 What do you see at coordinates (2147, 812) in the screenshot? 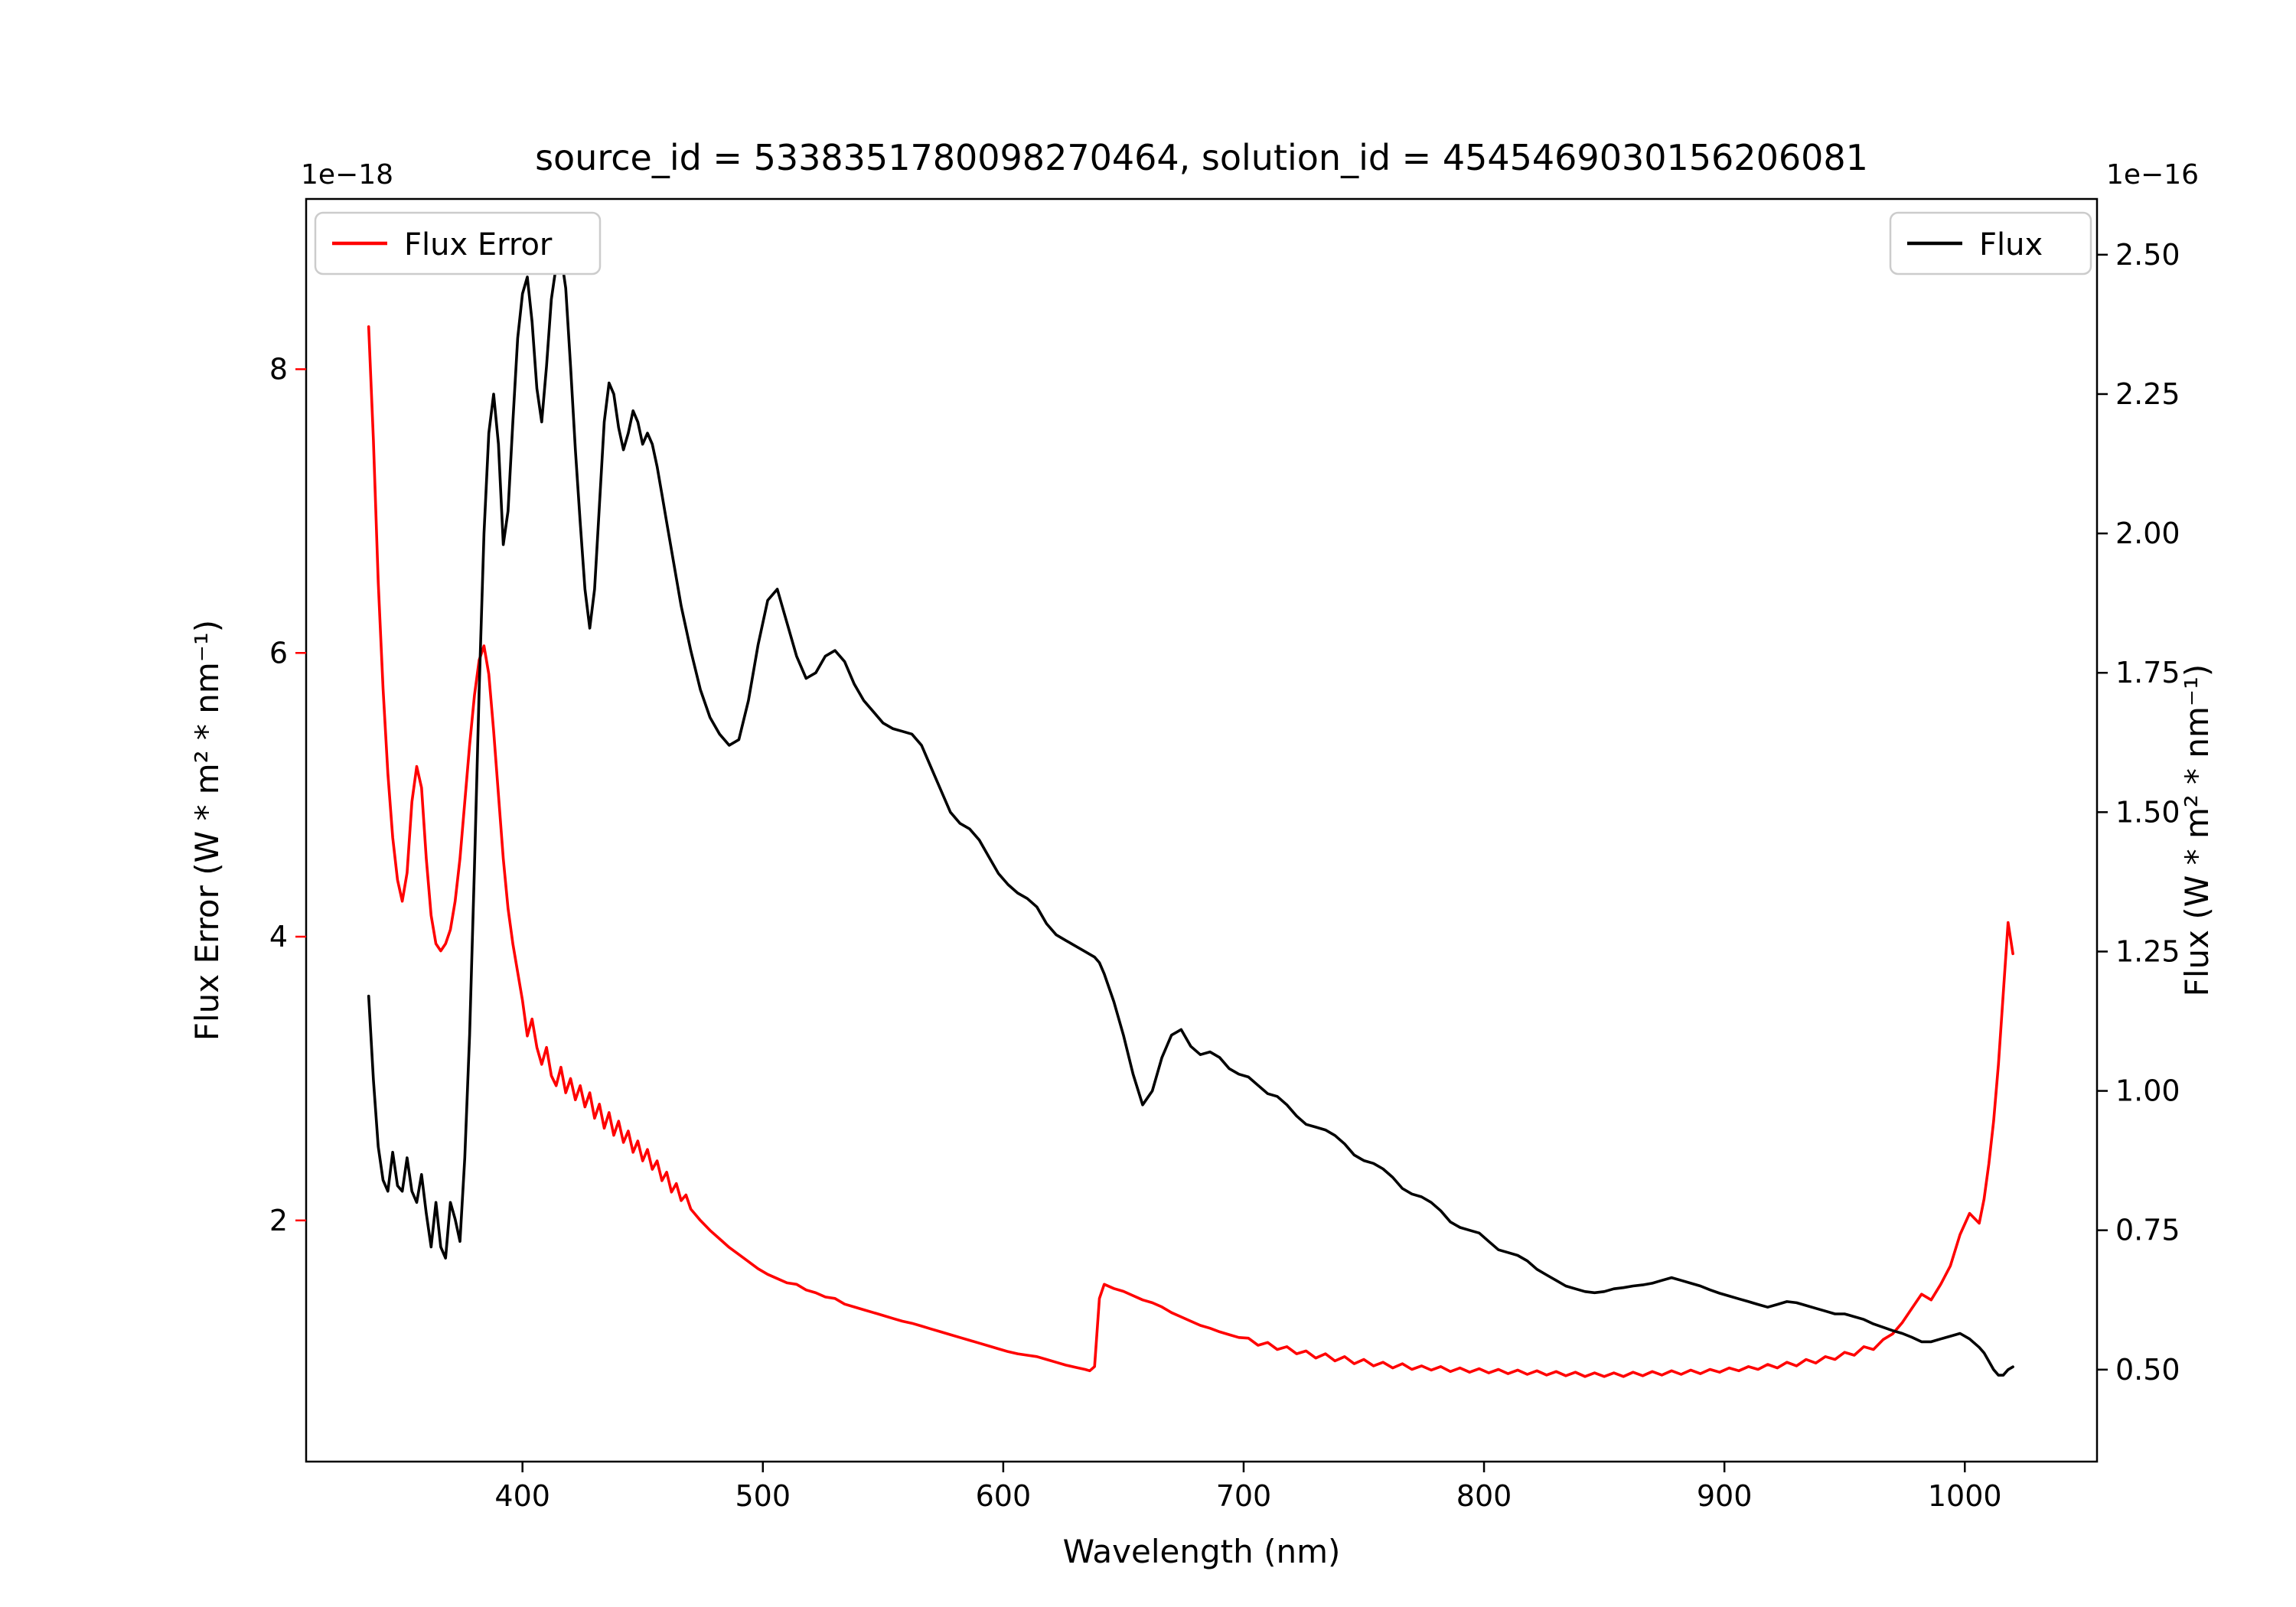
I see `right-tick-label: 1.50` at bounding box center [2147, 812].